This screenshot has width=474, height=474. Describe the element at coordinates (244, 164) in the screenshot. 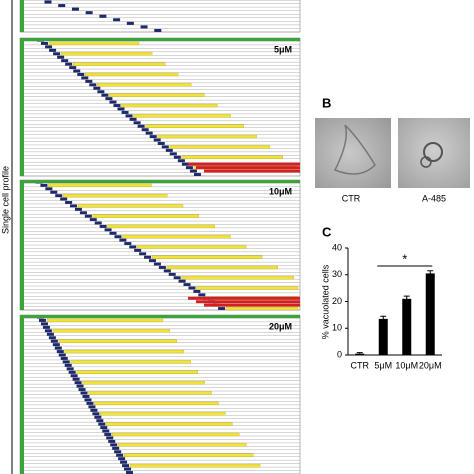

I see `death-block` at that location.